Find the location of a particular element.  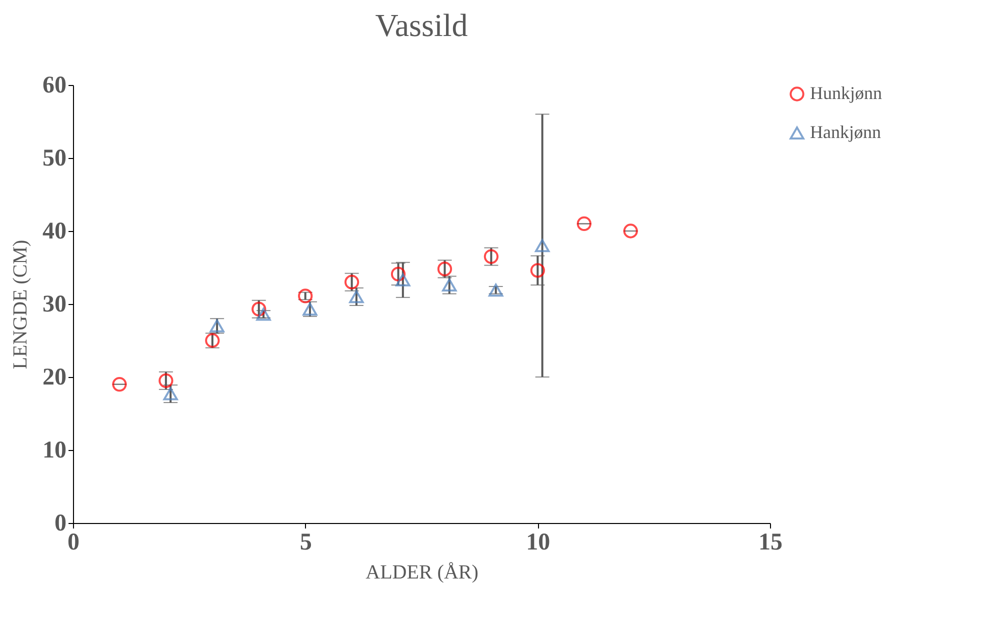

y-tick-label: 20 is located at coordinates (54, 377).